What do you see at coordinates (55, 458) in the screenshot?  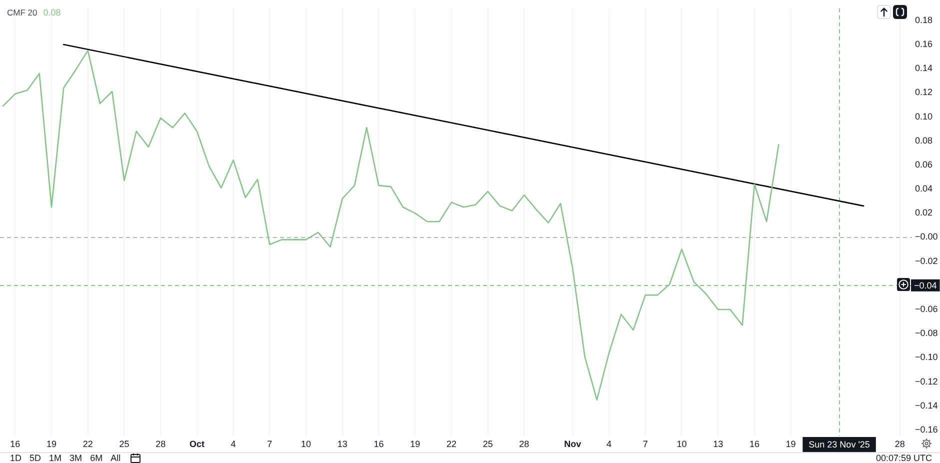 I see `text: 1M` at bounding box center [55, 458].